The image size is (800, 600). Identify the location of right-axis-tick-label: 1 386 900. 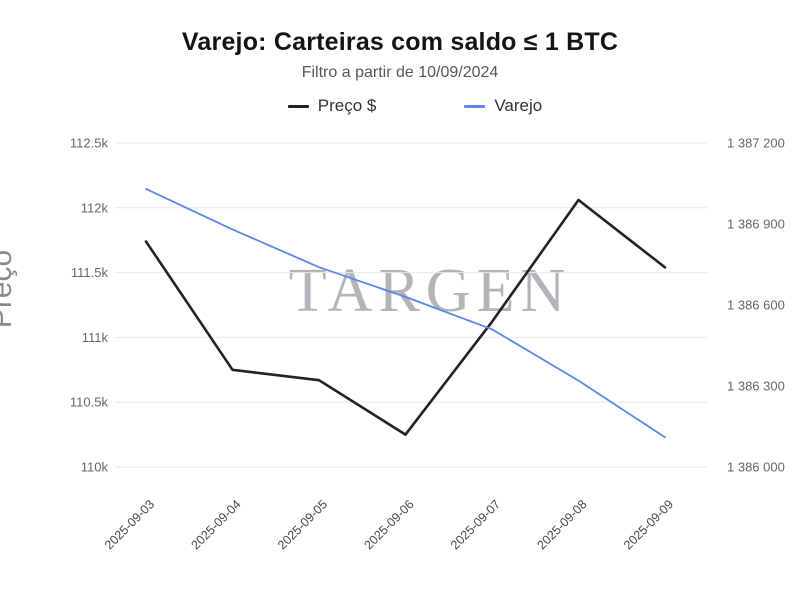
(756, 224).